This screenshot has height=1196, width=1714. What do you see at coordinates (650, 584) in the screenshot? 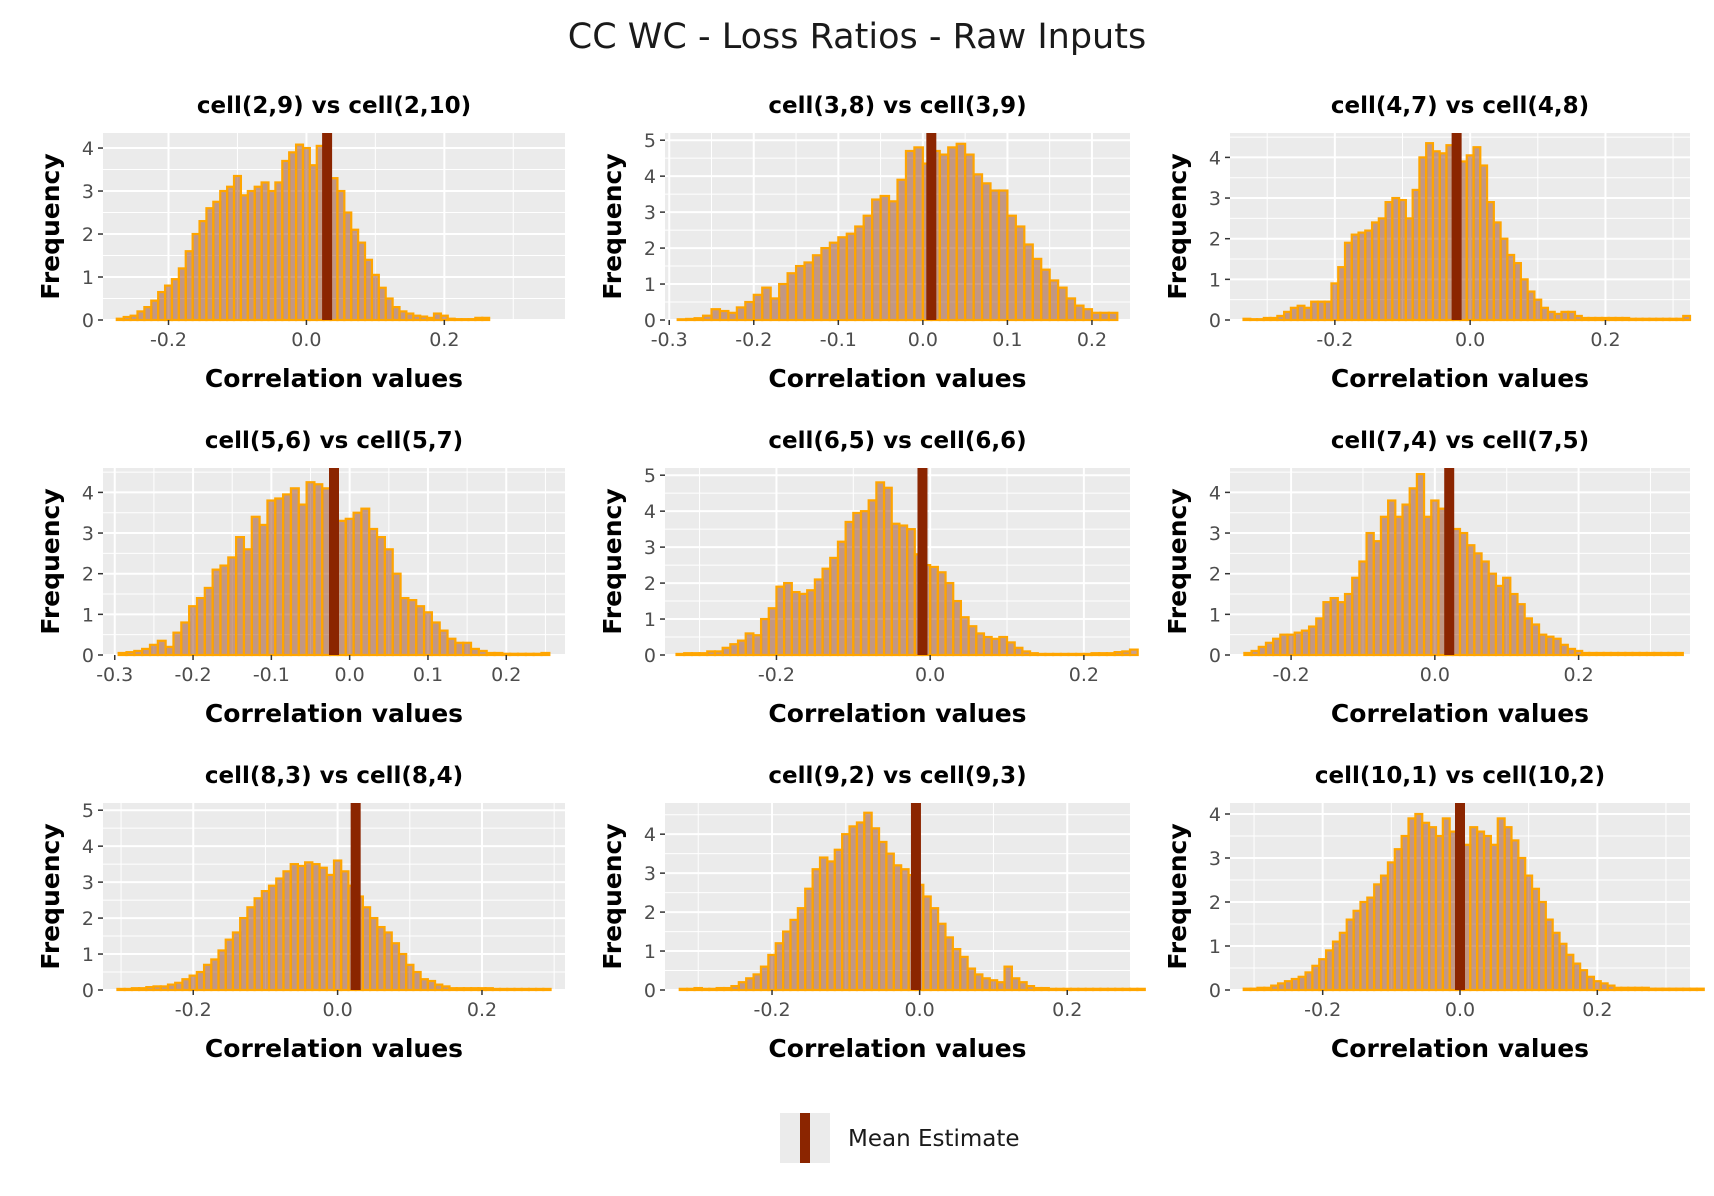
I see `panel-5-y-tick-label: 2` at bounding box center [650, 584].